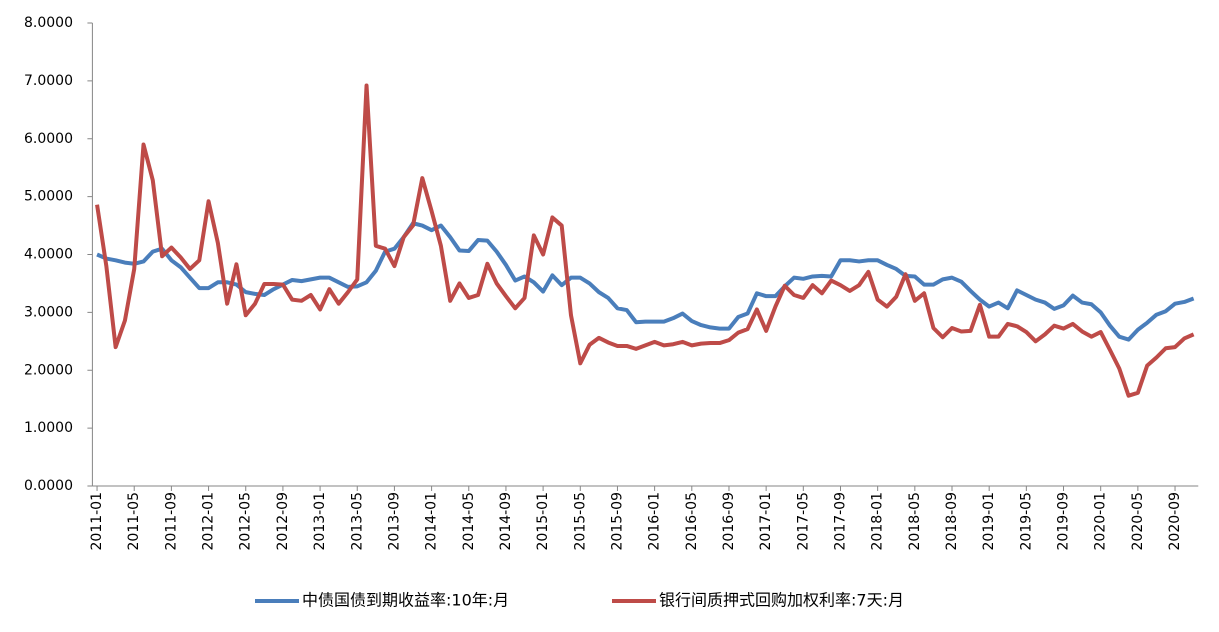  I want to click on x-tick-label: 2017-05, so click(803, 521).